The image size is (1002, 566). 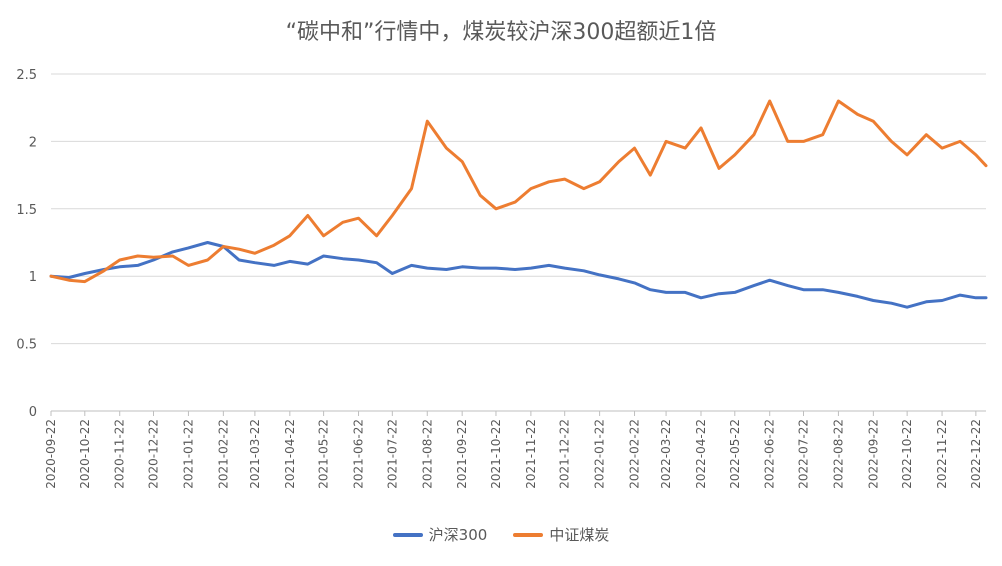 I want to click on y-tick-label: 0, so click(x=33, y=412).